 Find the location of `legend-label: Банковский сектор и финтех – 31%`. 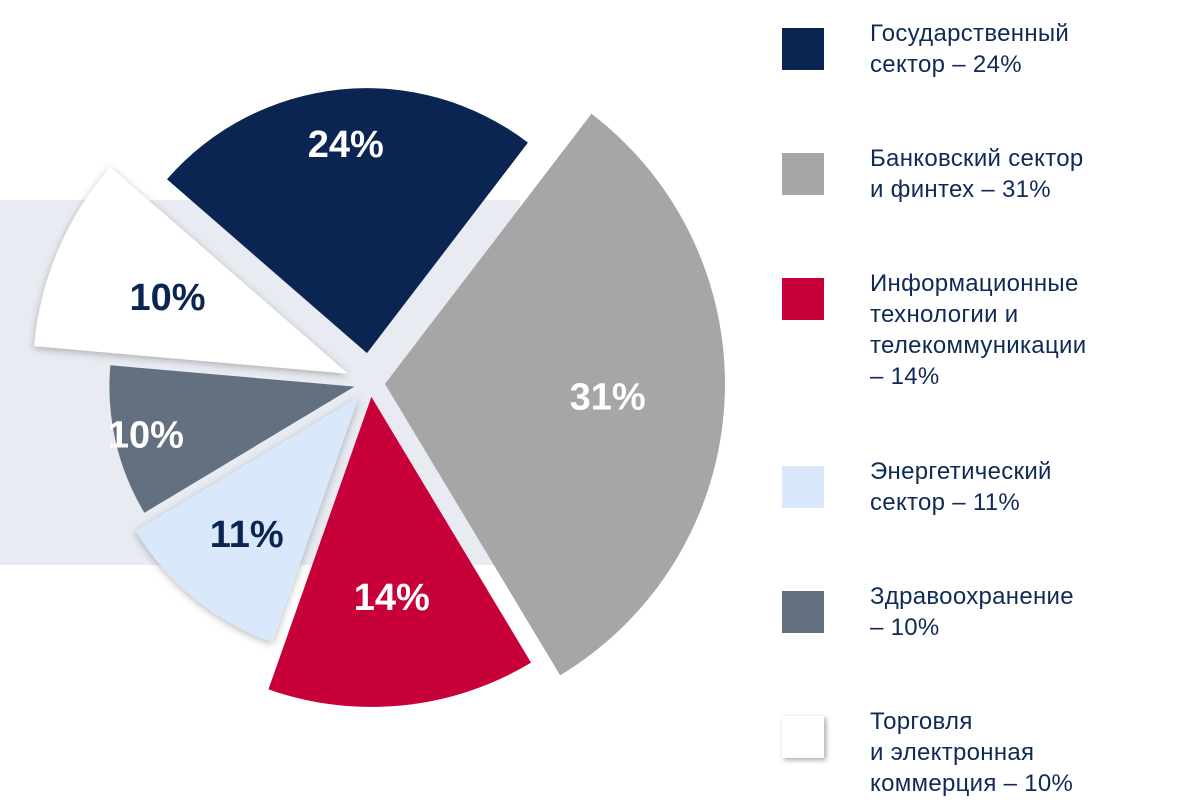

legend-label: Банковский сектор и финтех – 31% is located at coordinates (977, 174).